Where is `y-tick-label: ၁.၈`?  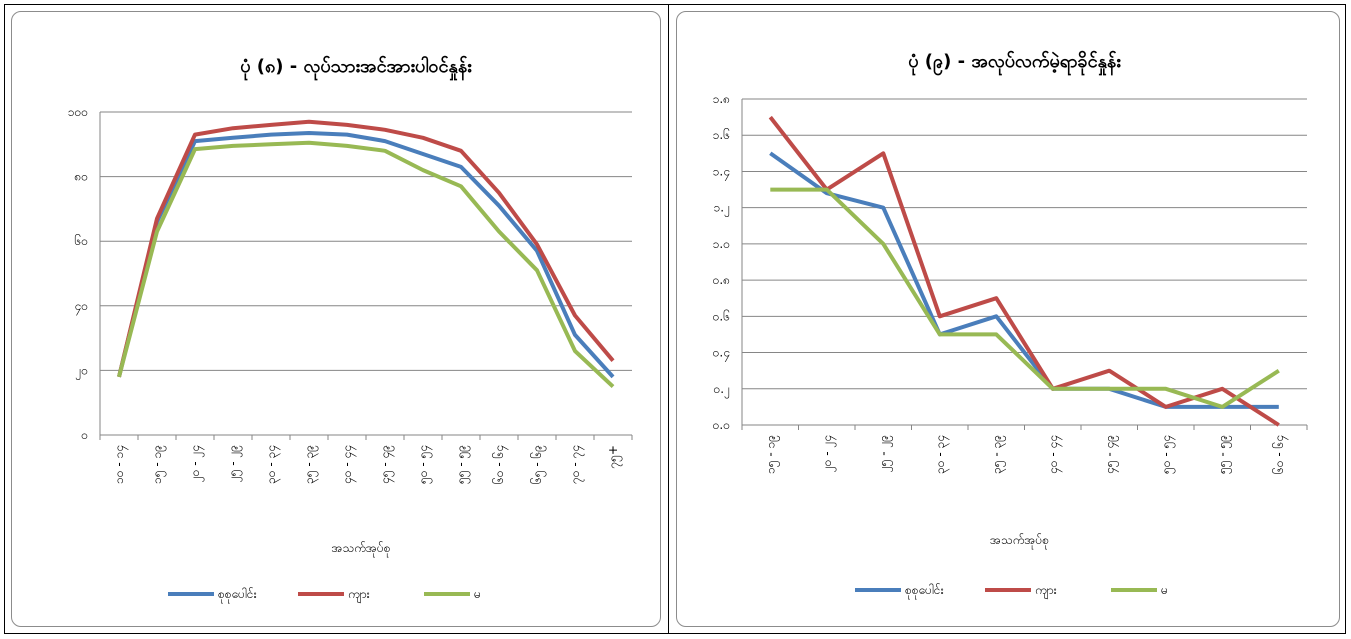 y-tick-label: ၁.၈ is located at coordinates (721, 99).